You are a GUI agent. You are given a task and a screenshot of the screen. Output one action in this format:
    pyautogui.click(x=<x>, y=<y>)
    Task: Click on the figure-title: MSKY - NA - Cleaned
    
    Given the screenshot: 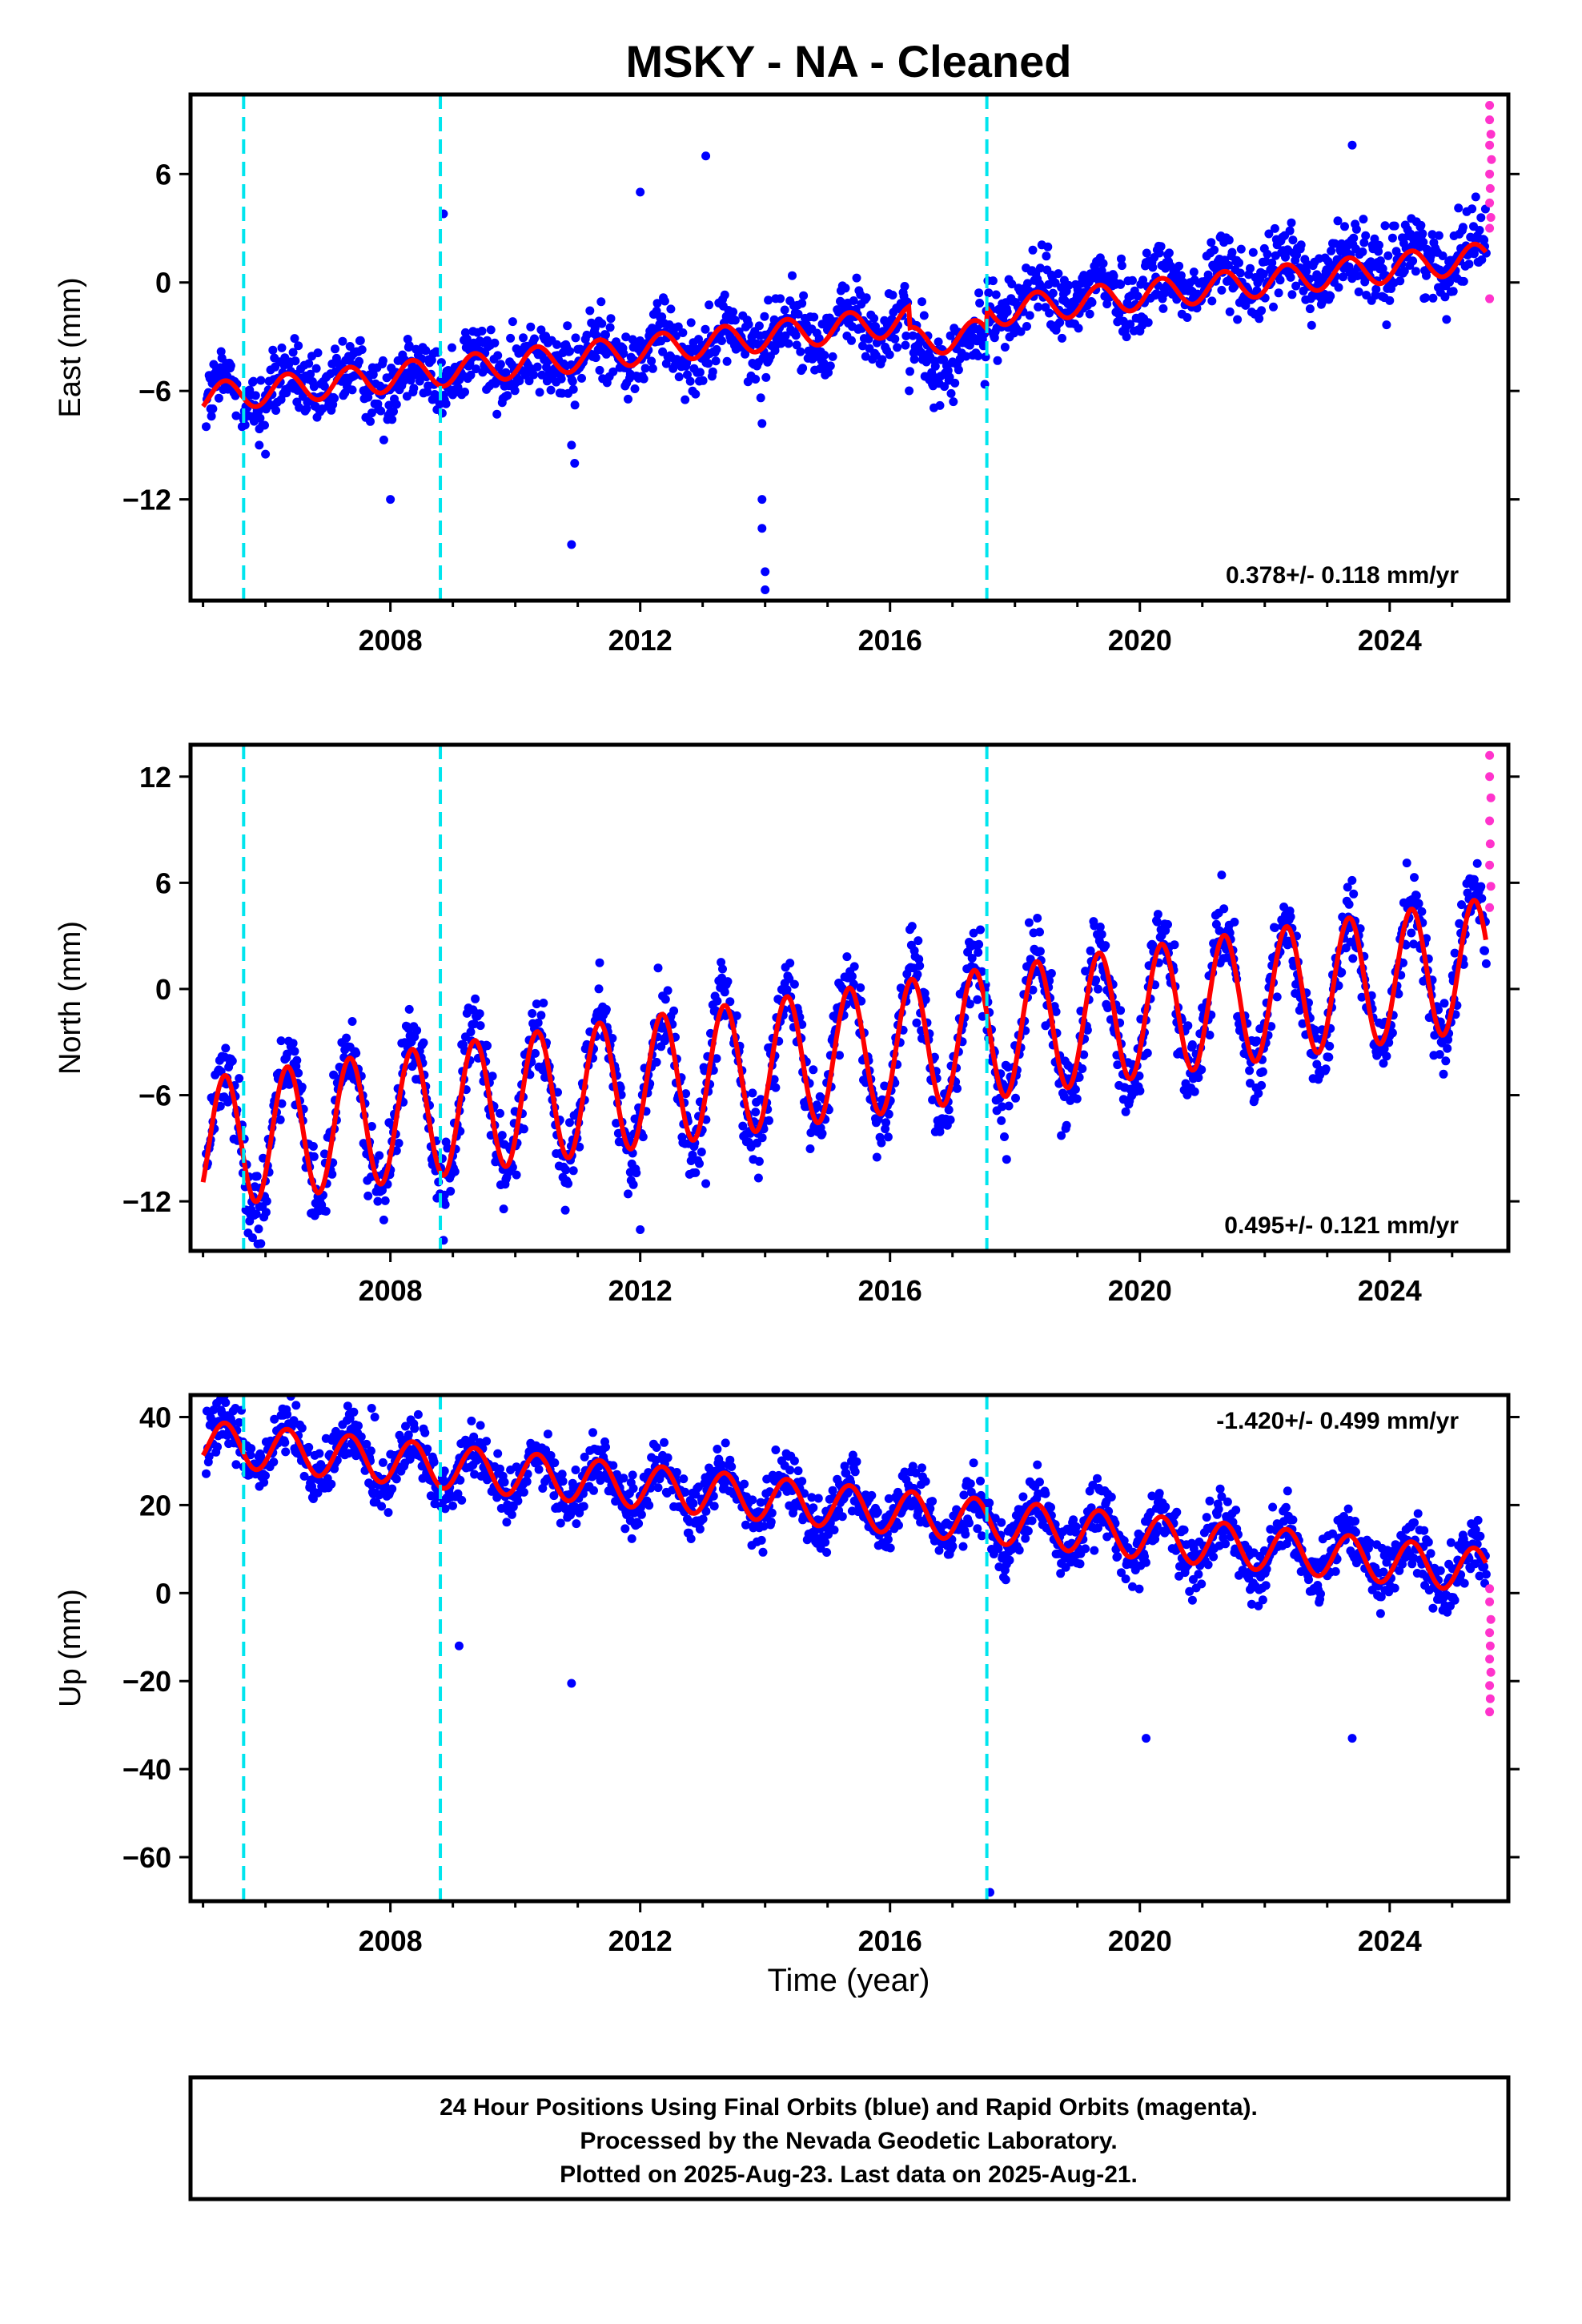 What is the action you would take?
    pyautogui.click(x=849, y=61)
    